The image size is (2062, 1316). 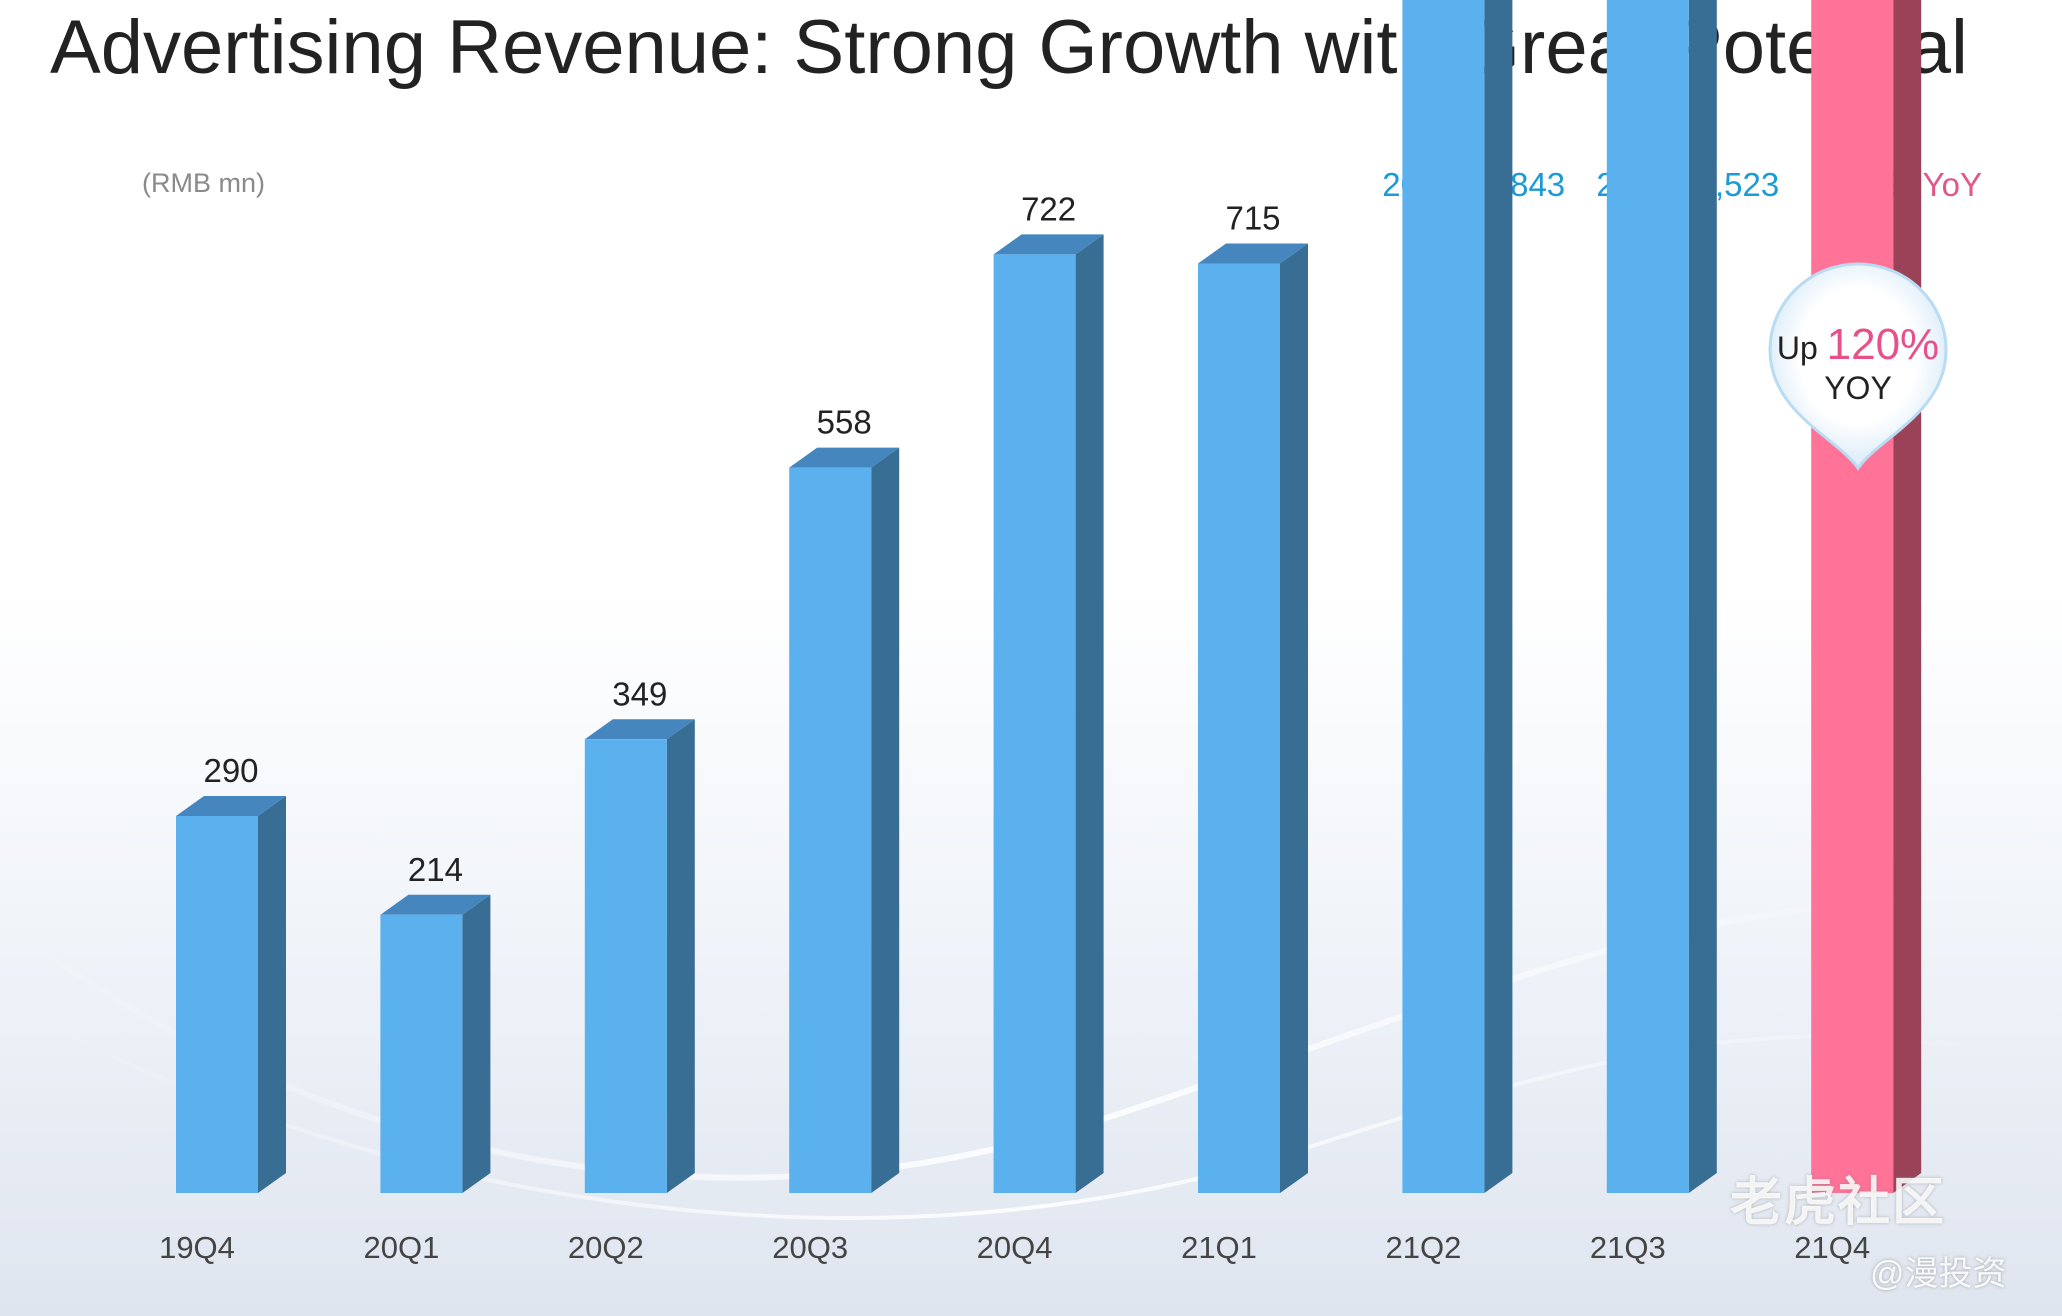 I want to click on yoy-callout: Up 120% YOY, so click(x=1858, y=367).